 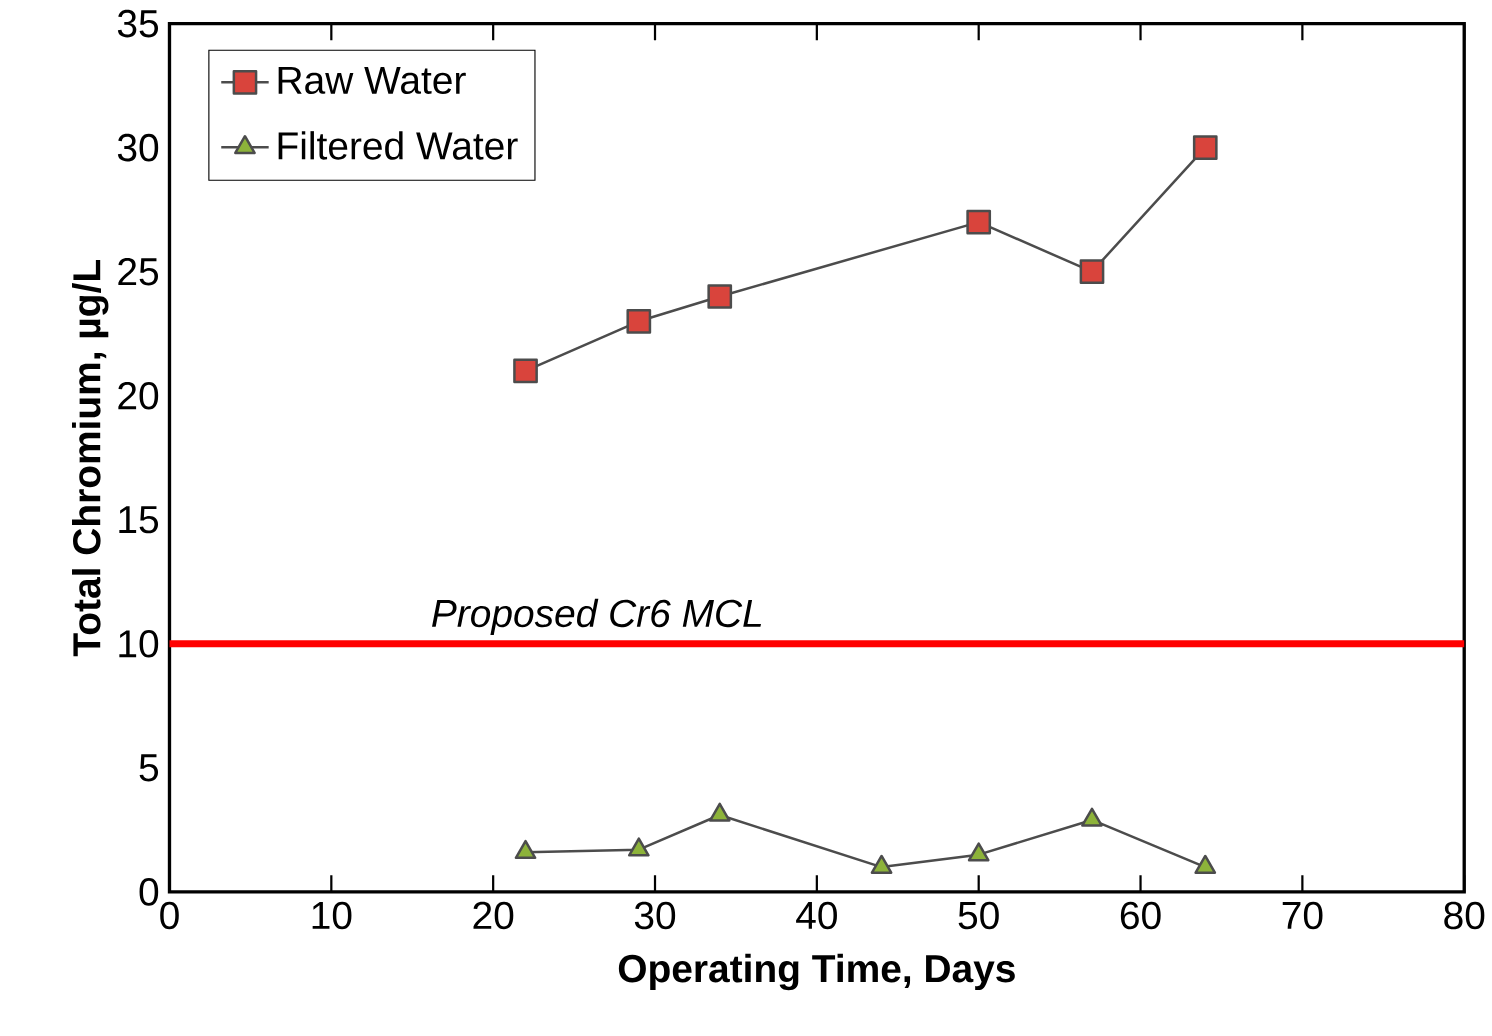 What do you see at coordinates (1140, 915) in the screenshot?
I see `x-tick-label: 60` at bounding box center [1140, 915].